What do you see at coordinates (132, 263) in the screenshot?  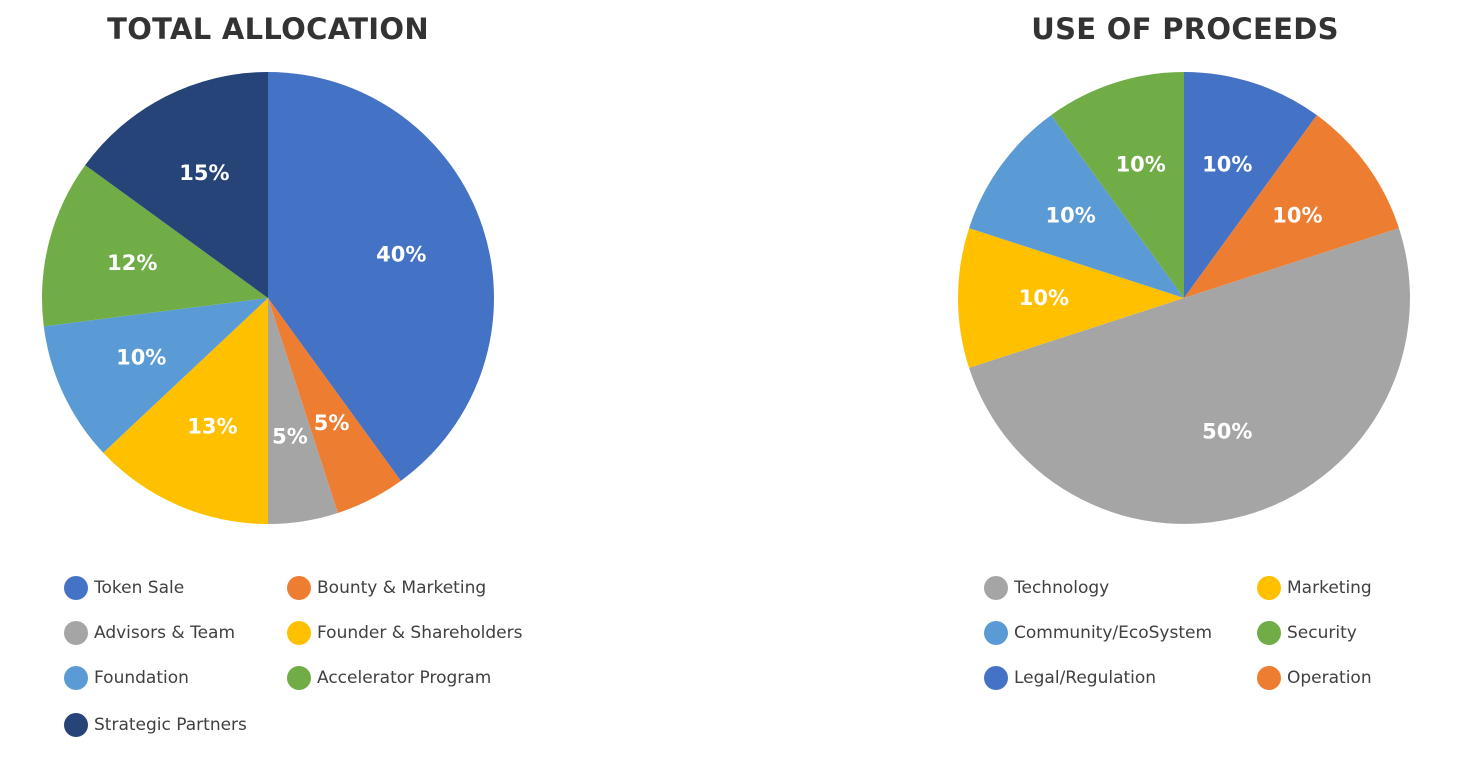 I see `pie-label-accelerator-program: 12%` at bounding box center [132, 263].